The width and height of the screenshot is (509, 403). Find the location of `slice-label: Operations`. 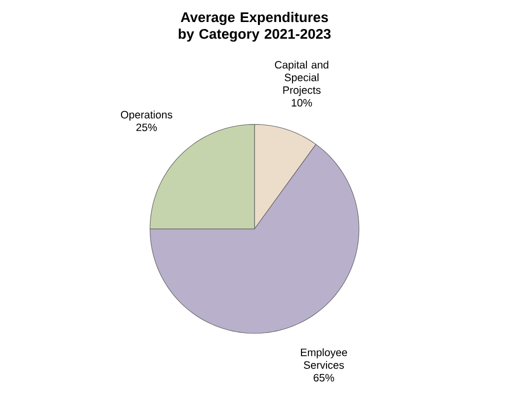

slice-label: Operations is located at coordinates (146, 115).